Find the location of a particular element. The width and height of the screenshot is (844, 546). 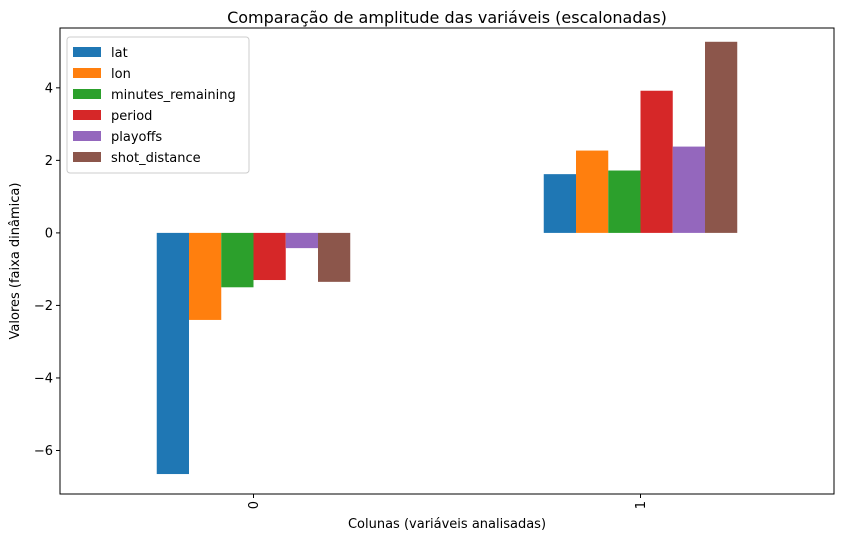

legend-label-lat: lat is located at coordinates (119, 53).